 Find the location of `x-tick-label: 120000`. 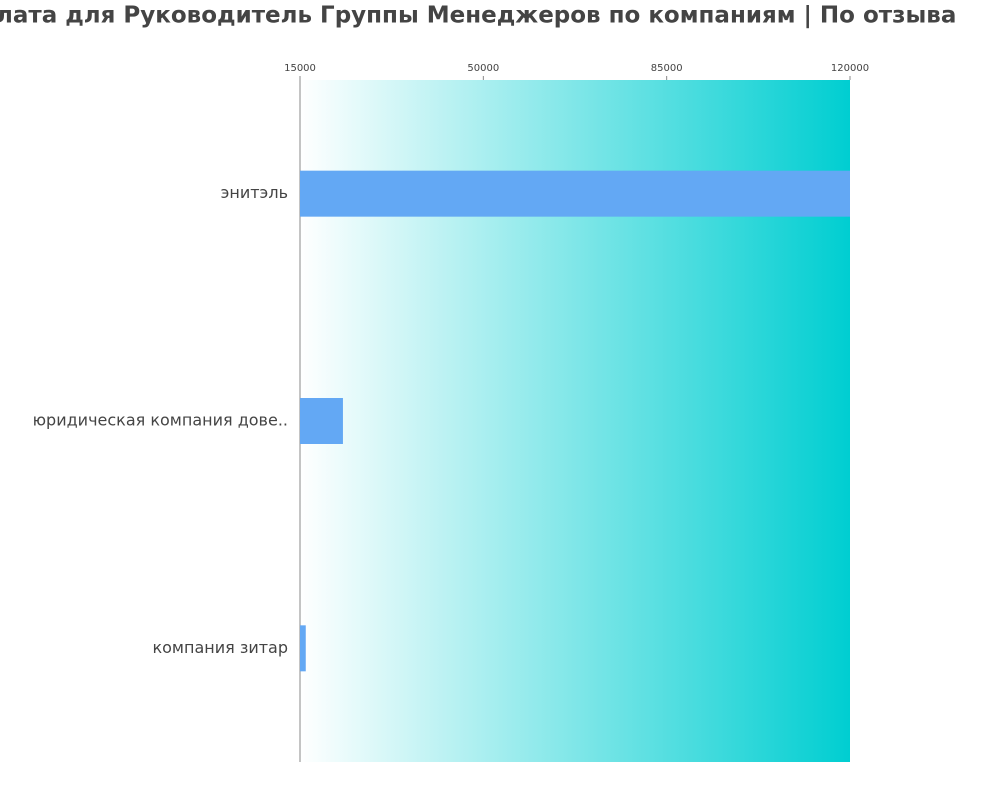

x-tick-label: 120000 is located at coordinates (850, 68).